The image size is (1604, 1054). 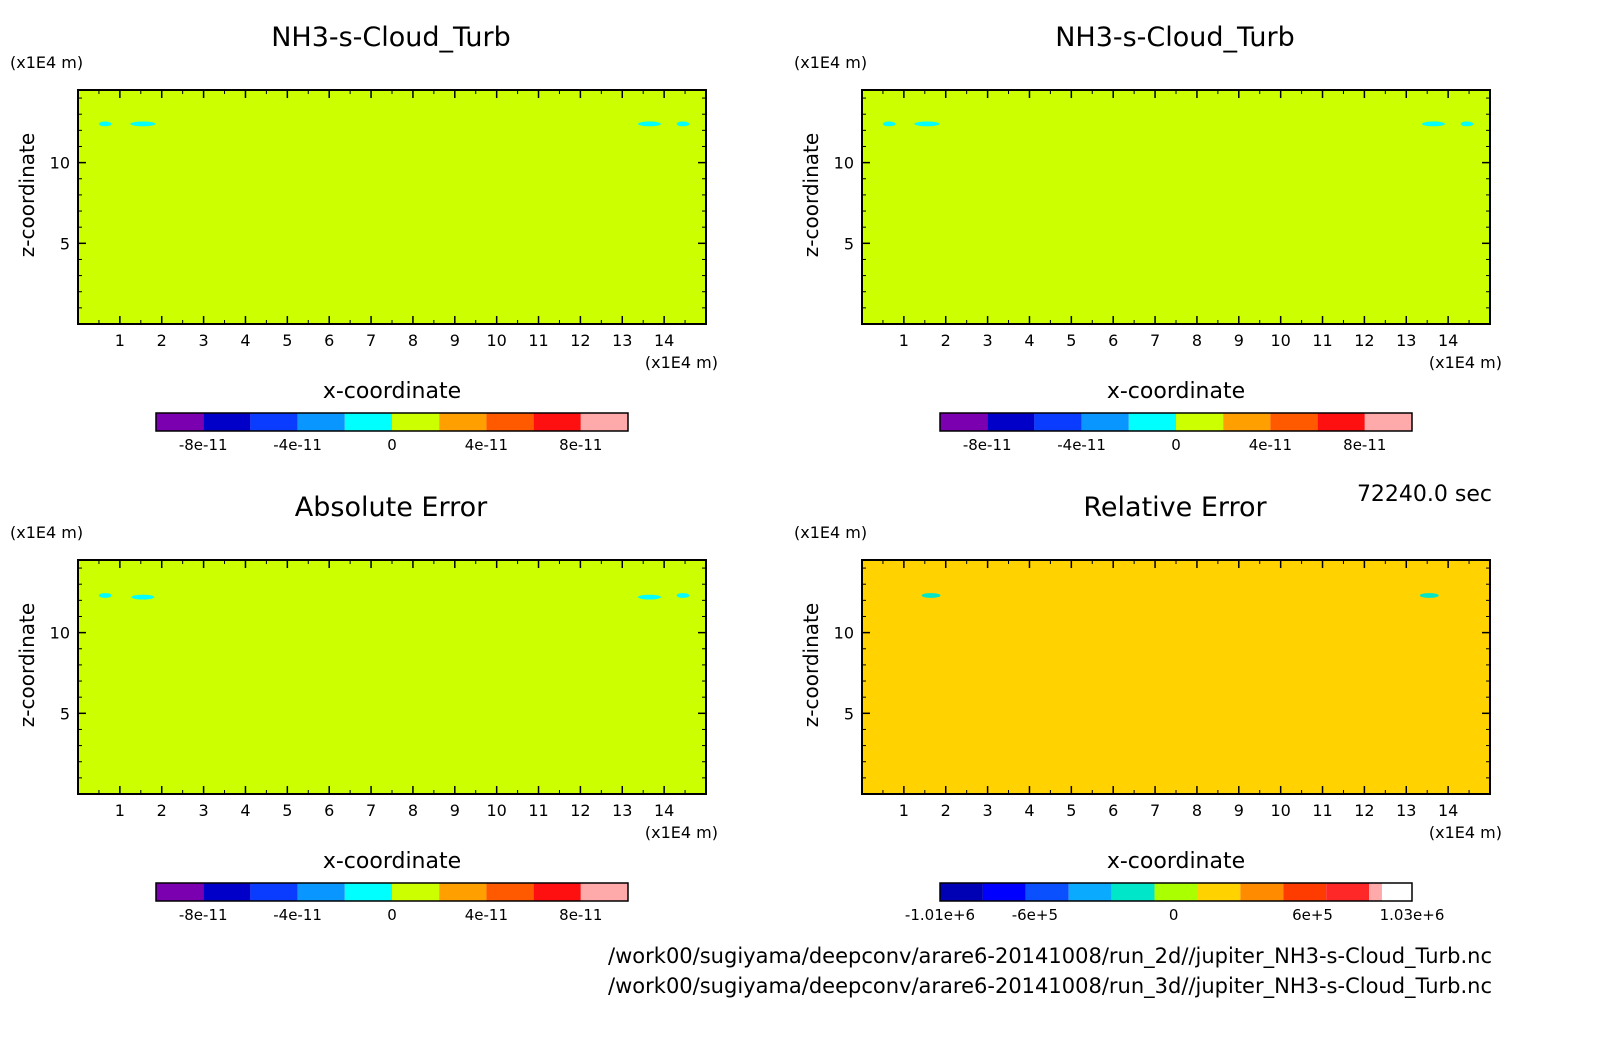 I want to click on panel-title: Relative Error, so click(x=1175, y=507).